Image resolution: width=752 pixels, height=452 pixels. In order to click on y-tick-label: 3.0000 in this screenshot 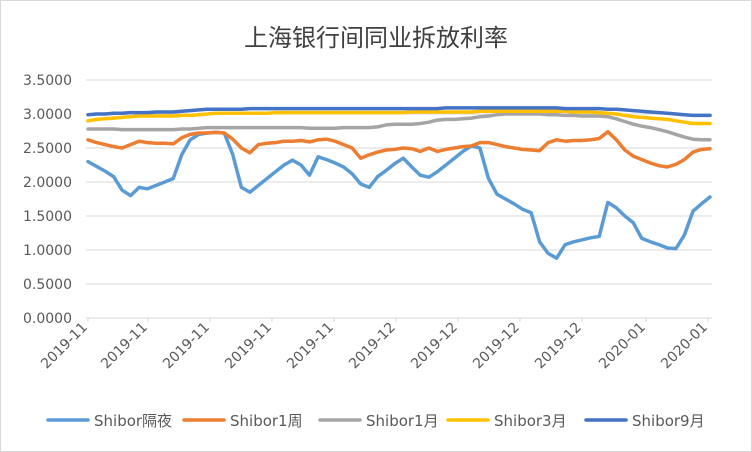, I will do `click(47, 115)`.